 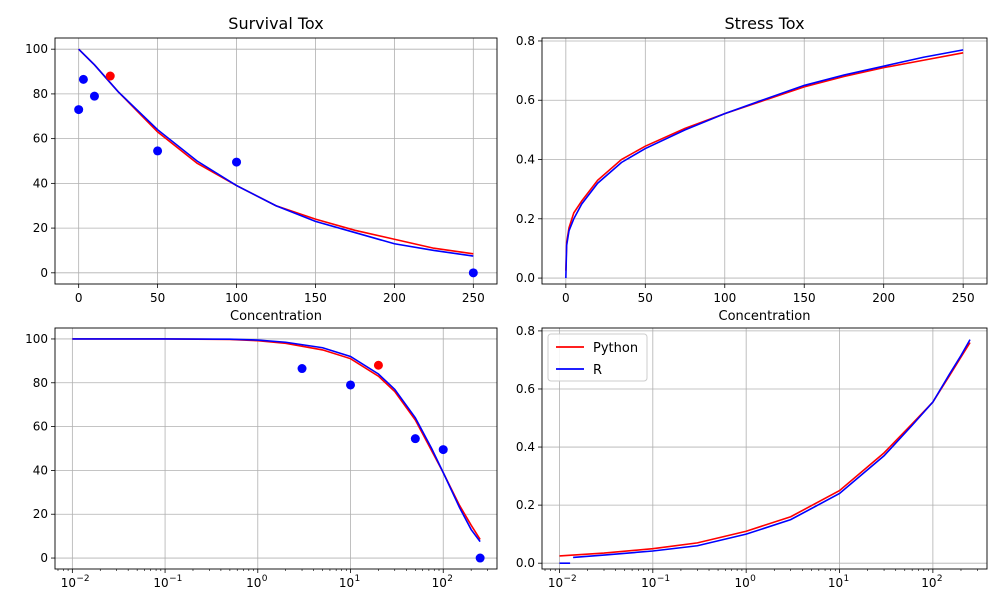 I want to click on legend: Python R, so click(x=597, y=357).